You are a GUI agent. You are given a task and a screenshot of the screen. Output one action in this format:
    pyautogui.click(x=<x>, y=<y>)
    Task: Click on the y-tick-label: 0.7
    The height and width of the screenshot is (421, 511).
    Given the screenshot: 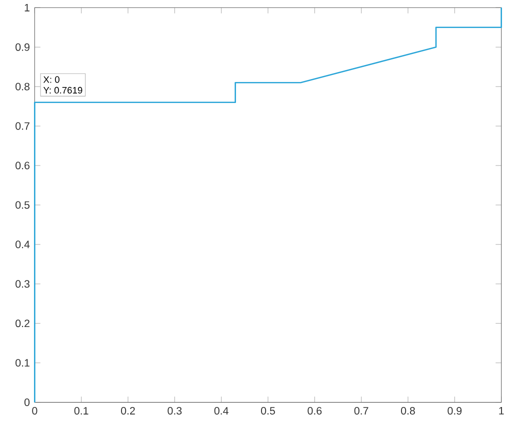 What is the action you would take?
    pyautogui.click(x=23, y=126)
    